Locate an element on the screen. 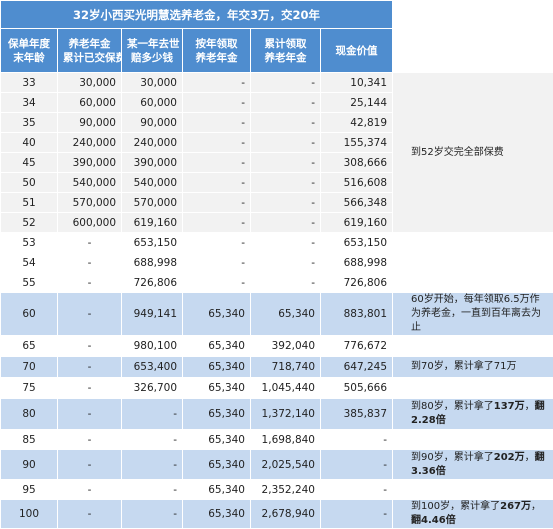 Image resolution: width=553 pixels, height=529 pixels. value-cell: 2,025,540 is located at coordinates (286, 465).